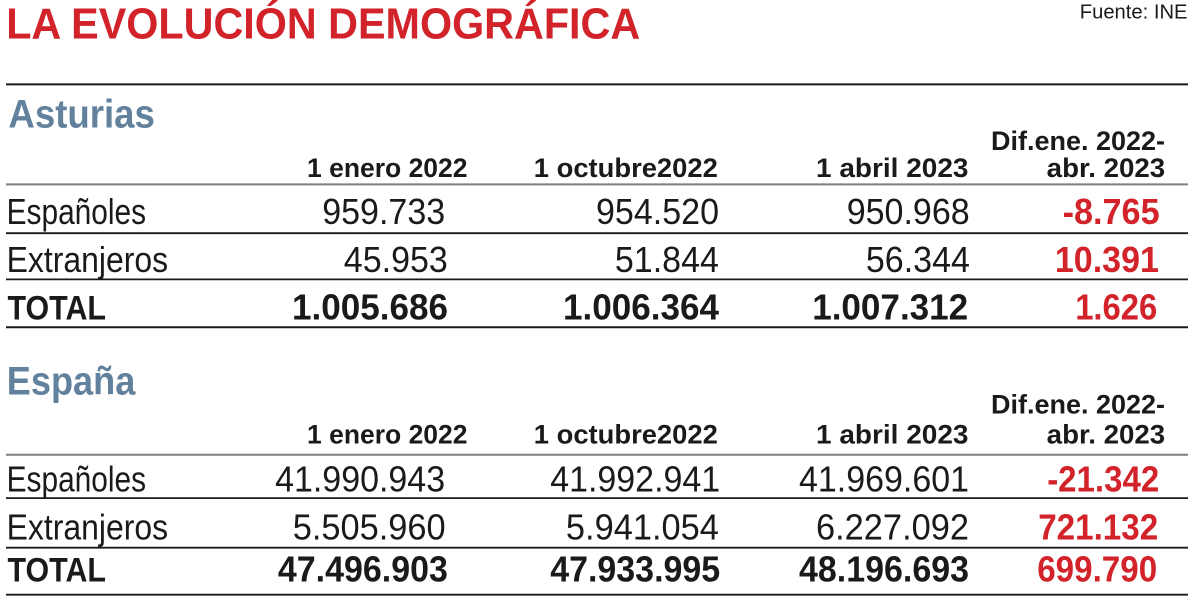 Image resolution: width=1193 pixels, height=606 pixels. I want to click on svg-text: 47.933.995, so click(635, 569).